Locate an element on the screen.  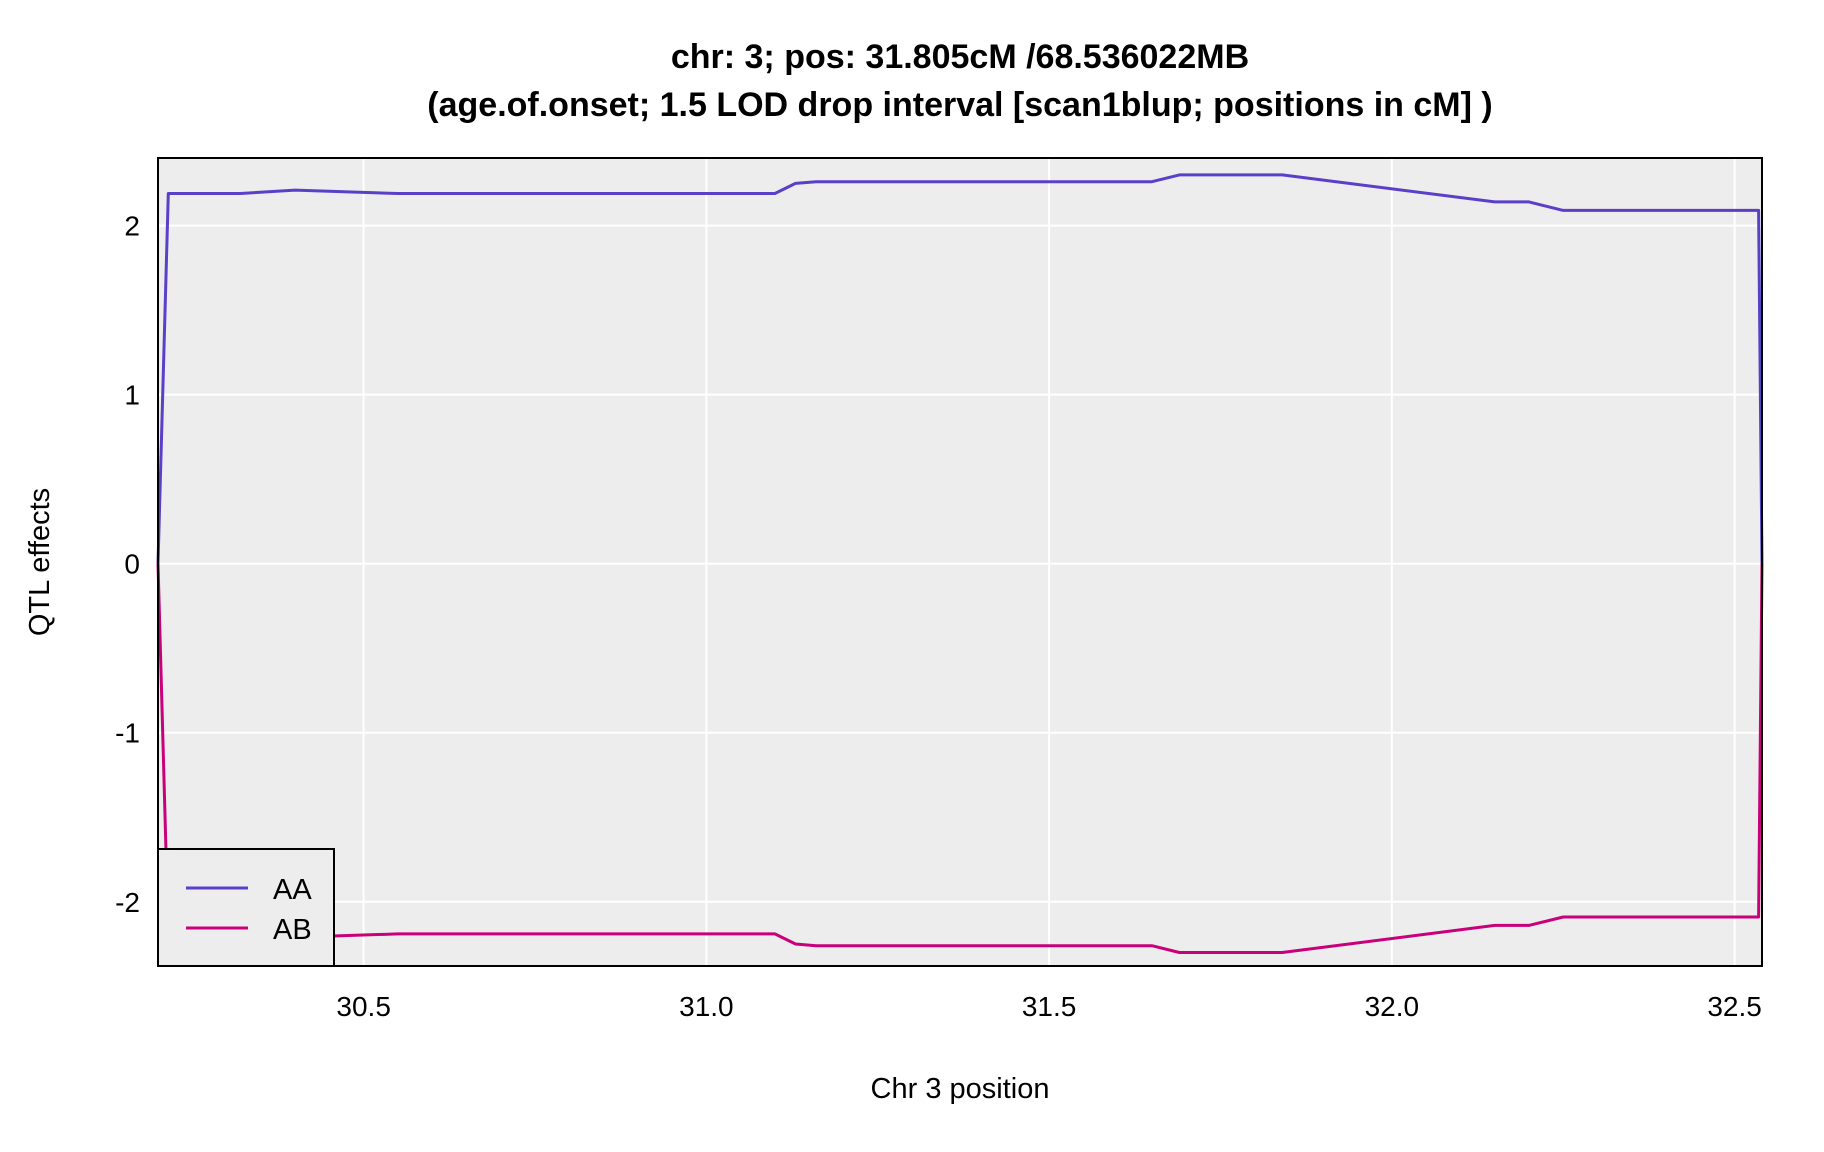
legend-label-ab: AB is located at coordinates (292, 930).